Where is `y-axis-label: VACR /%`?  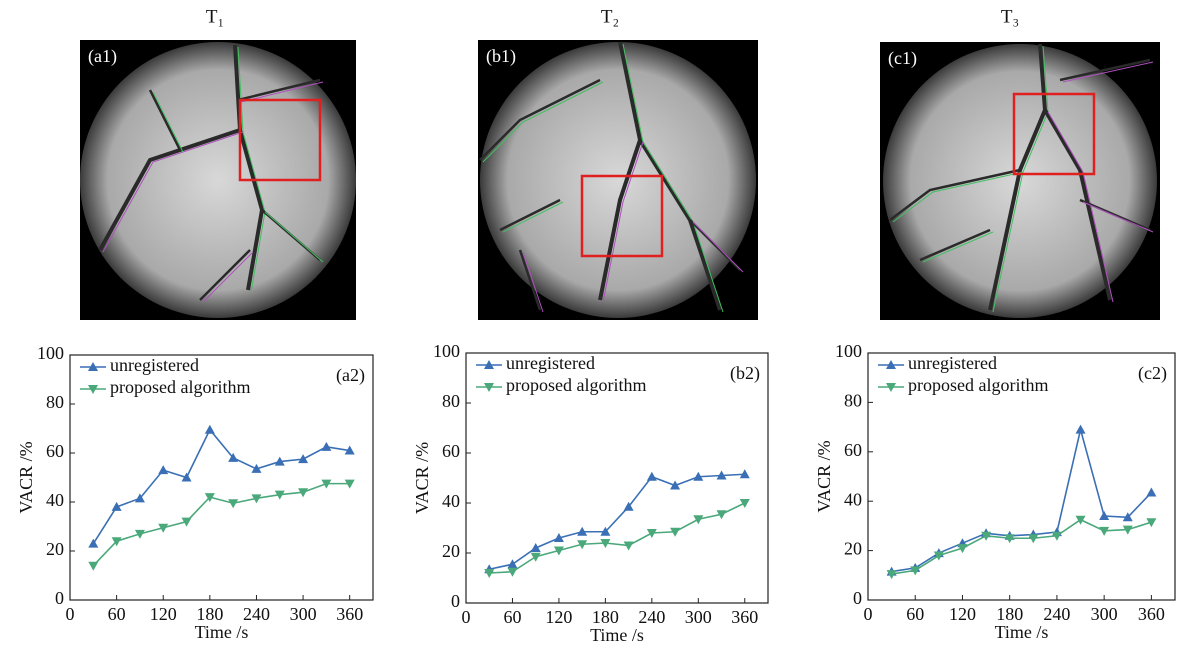
y-axis-label: VACR /% is located at coordinates (422, 478).